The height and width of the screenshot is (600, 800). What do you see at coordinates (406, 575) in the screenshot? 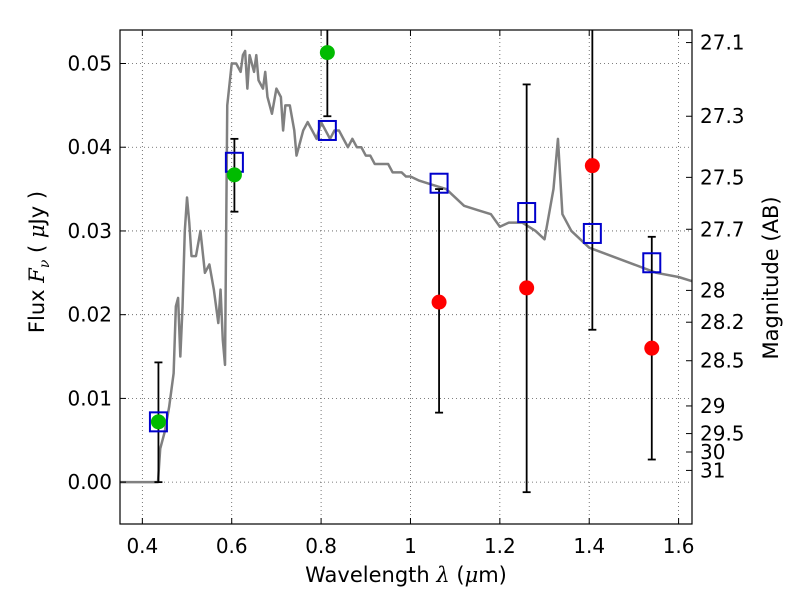
I see `x-axis-label: Wavelength λ (μm)` at bounding box center [406, 575].